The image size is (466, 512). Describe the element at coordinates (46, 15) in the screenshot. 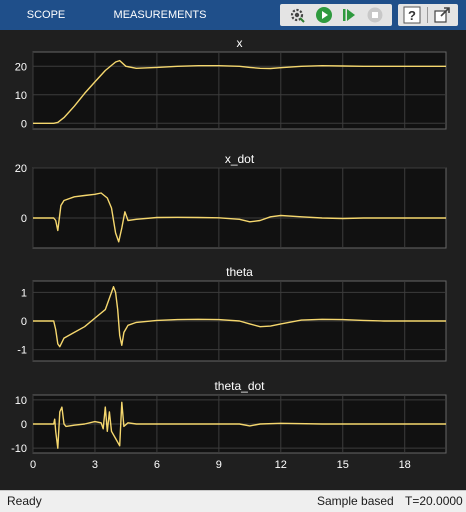

I see `tab-scope: SCOPE` at that location.